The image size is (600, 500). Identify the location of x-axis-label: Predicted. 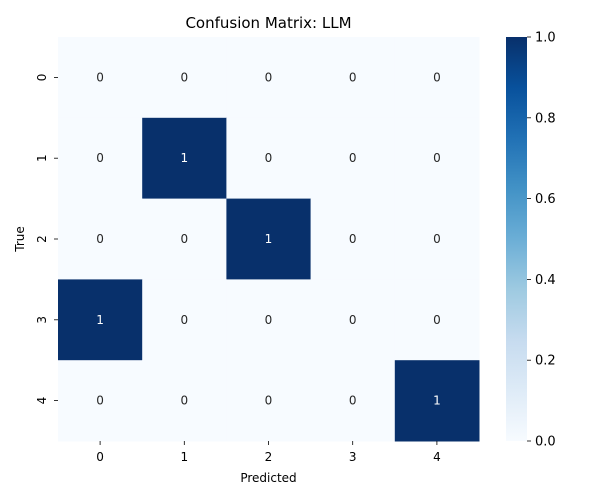
(268, 478).